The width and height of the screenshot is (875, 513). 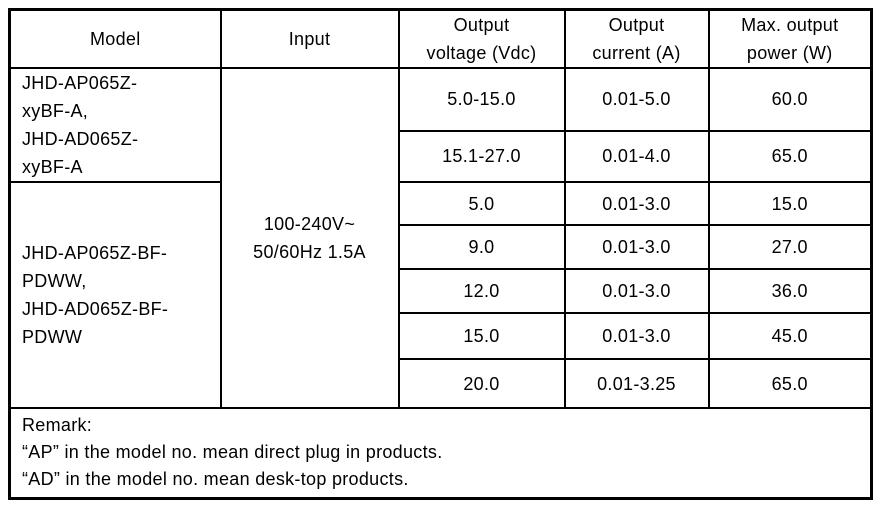 What do you see at coordinates (636, 38) in the screenshot?
I see `header-output-current: Output current (A)` at bounding box center [636, 38].